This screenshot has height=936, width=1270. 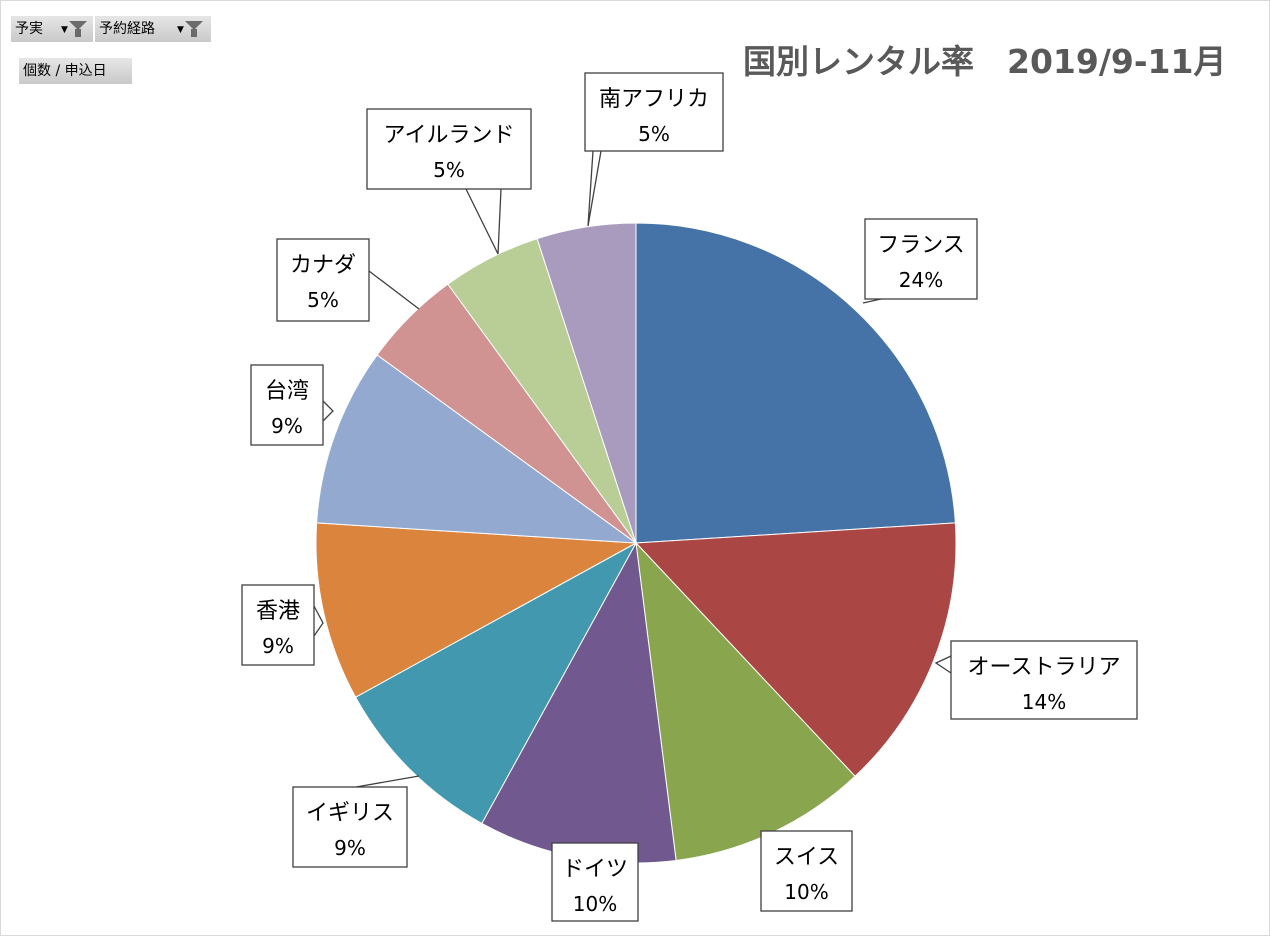 I want to click on chart-title: 国別レンタル率 2019/9-11月, so click(x=985, y=61).